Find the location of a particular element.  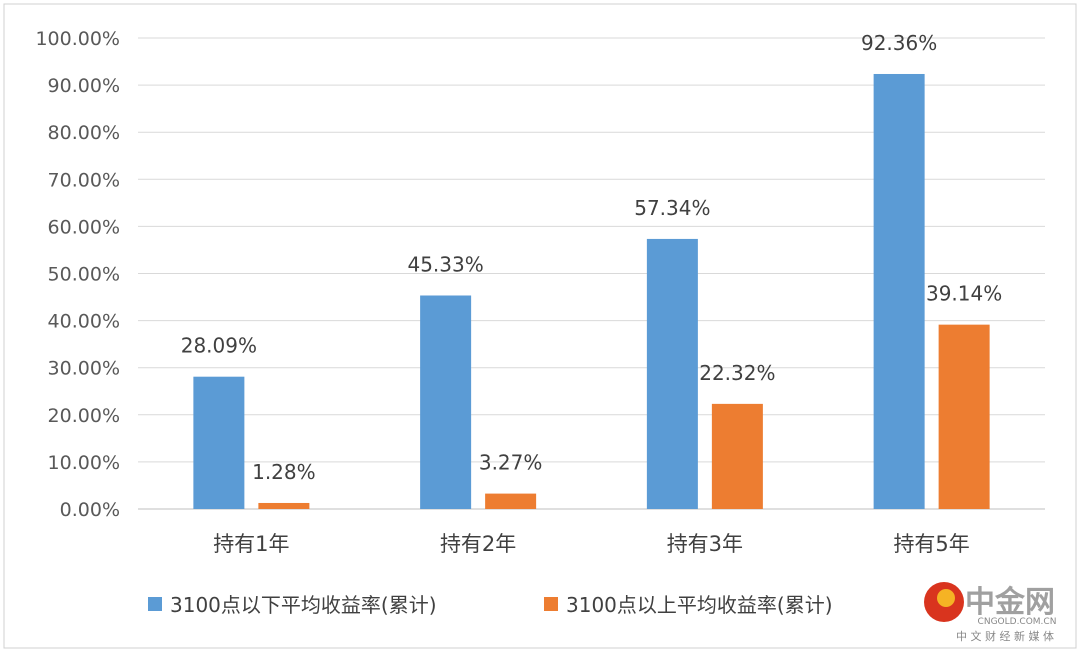

data-label: 28.09% is located at coordinates (219, 346).